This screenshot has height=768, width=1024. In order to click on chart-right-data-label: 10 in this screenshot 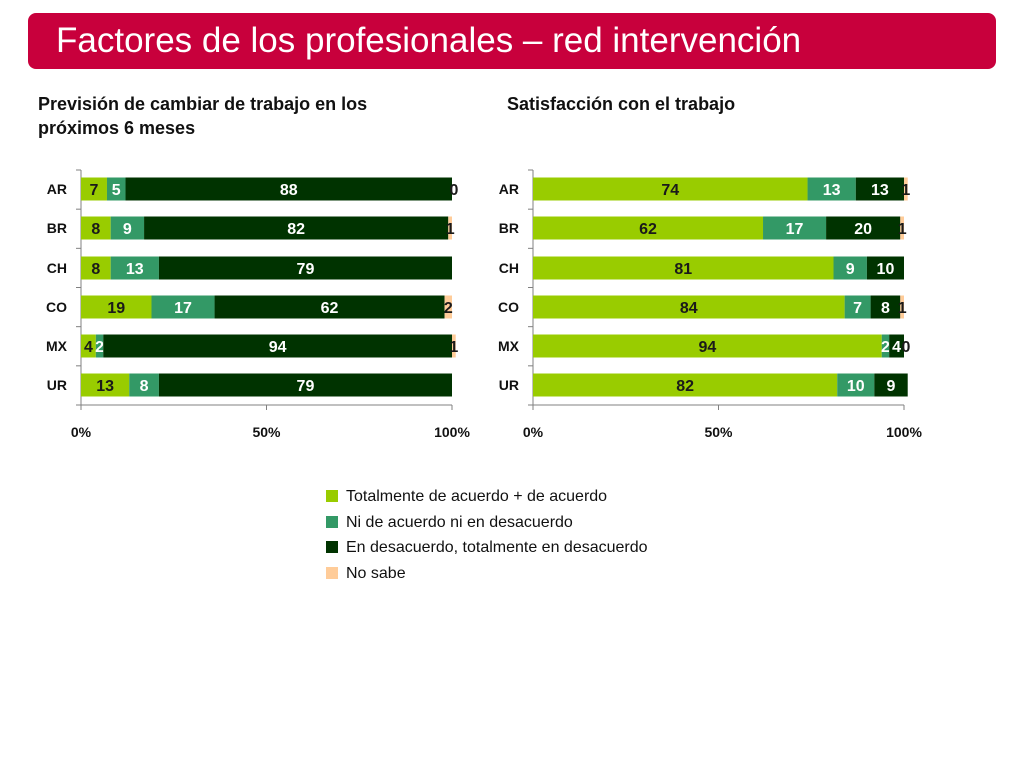, I will do `click(856, 386)`.